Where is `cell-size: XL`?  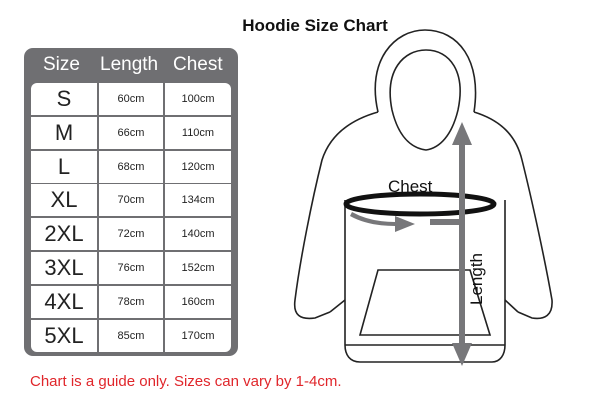 cell-size: XL is located at coordinates (64, 200).